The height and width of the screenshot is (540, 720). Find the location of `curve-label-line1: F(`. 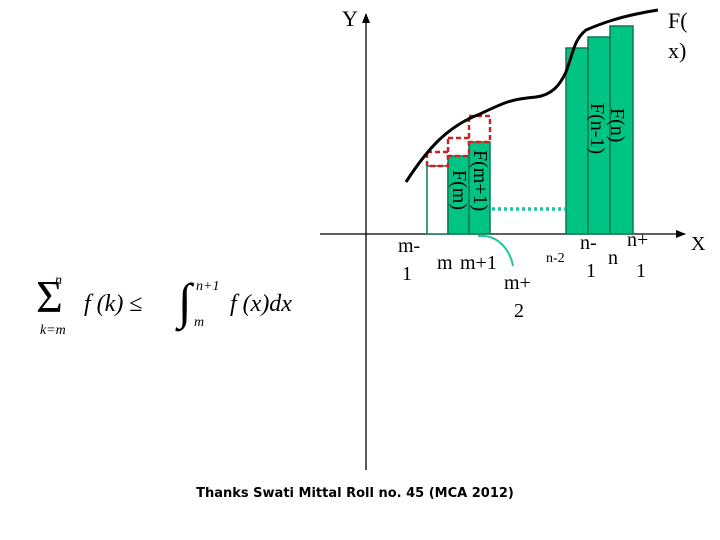

curve-label-line1: F( is located at coordinates (678, 20).